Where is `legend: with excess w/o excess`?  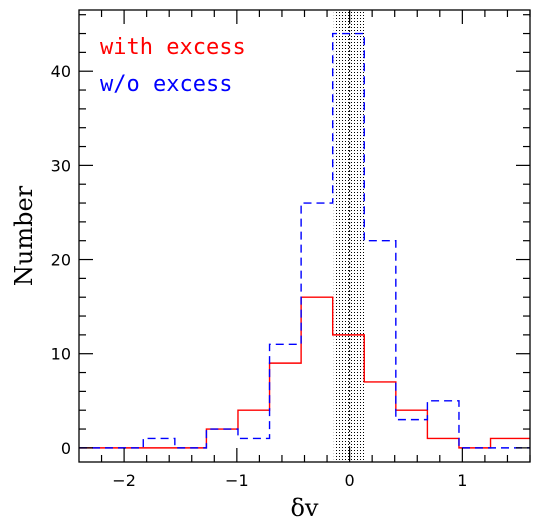 legend: with excess w/o excess is located at coordinates (173, 66).